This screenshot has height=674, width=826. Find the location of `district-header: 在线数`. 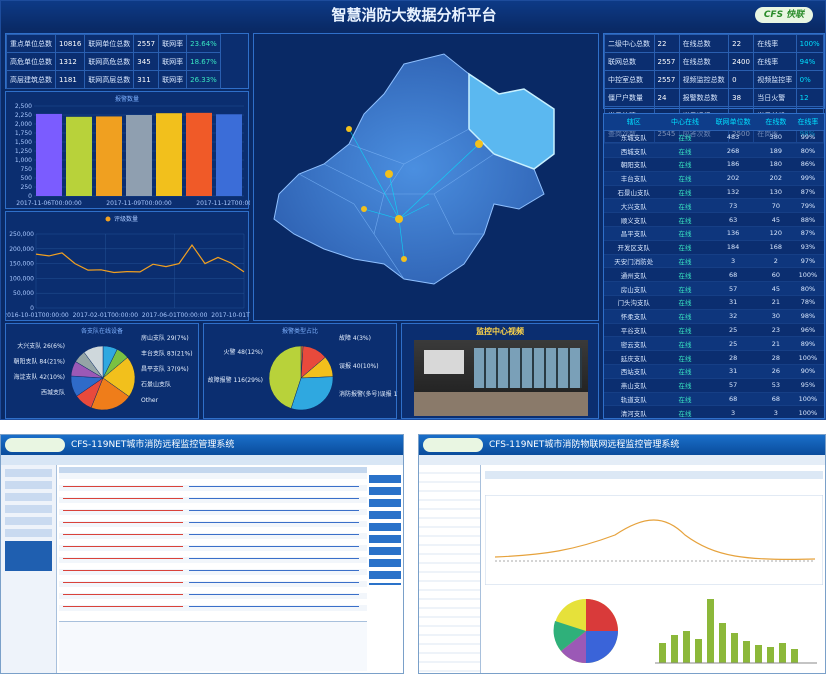

district-header: 在线数 is located at coordinates (775, 122).